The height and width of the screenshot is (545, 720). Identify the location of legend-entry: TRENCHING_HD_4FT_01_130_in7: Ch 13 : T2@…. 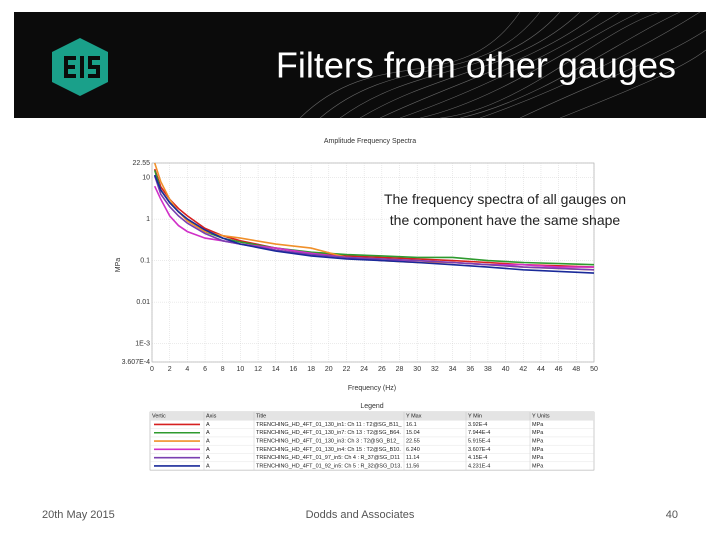
(328, 433).